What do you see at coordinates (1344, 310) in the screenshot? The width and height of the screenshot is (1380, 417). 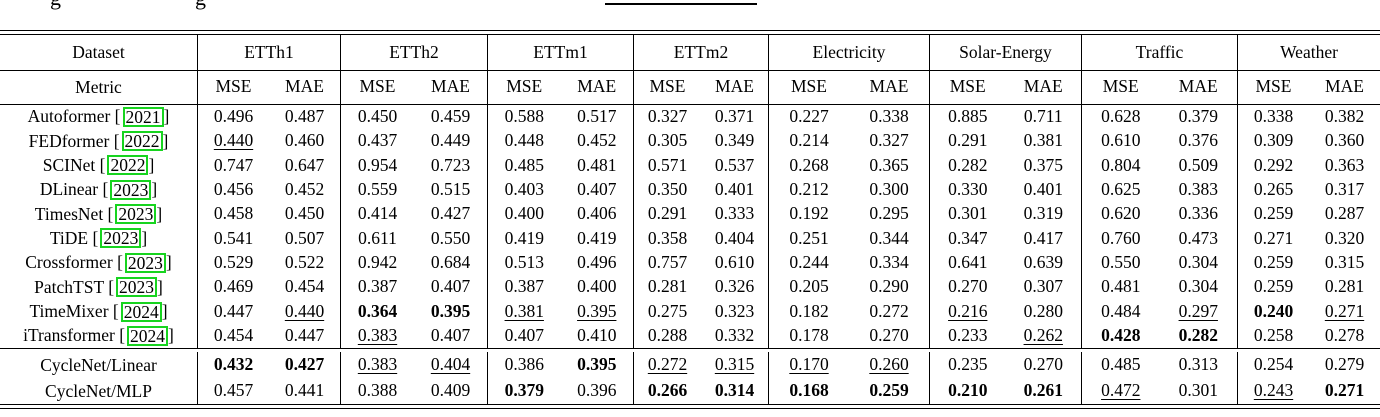 I see `metric-value: 0.271` at bounding box center [1344, 310].